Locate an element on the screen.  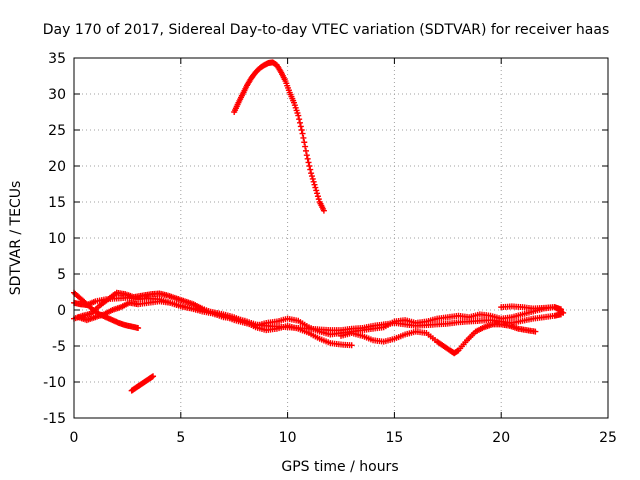
y-axis-label: SDTVAR / TECUs is located at coordinates (16, 238).